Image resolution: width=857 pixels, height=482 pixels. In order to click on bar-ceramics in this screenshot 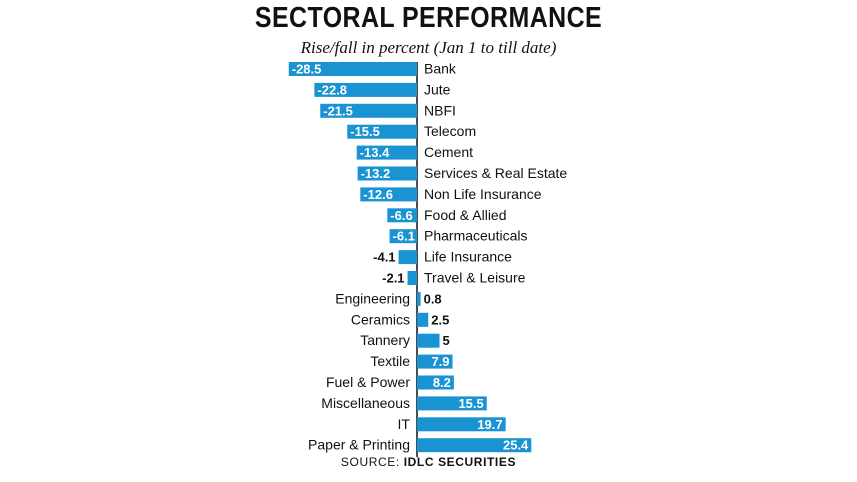, I will do `click(423, 319)`.